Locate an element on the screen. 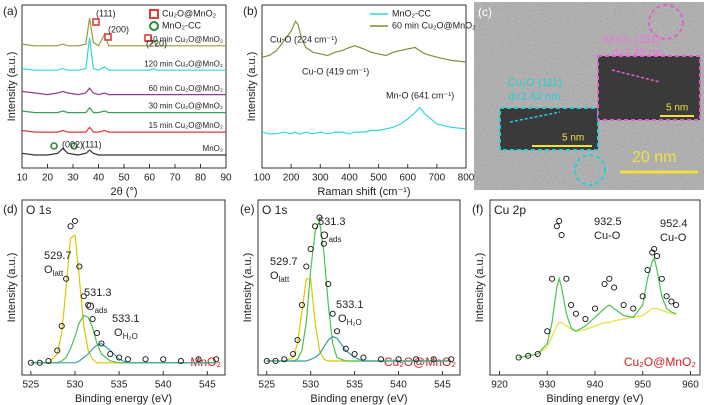 The width and height of the screenshot is (706, 405). annotation: 533.1 is located at coordinates (126, 319).